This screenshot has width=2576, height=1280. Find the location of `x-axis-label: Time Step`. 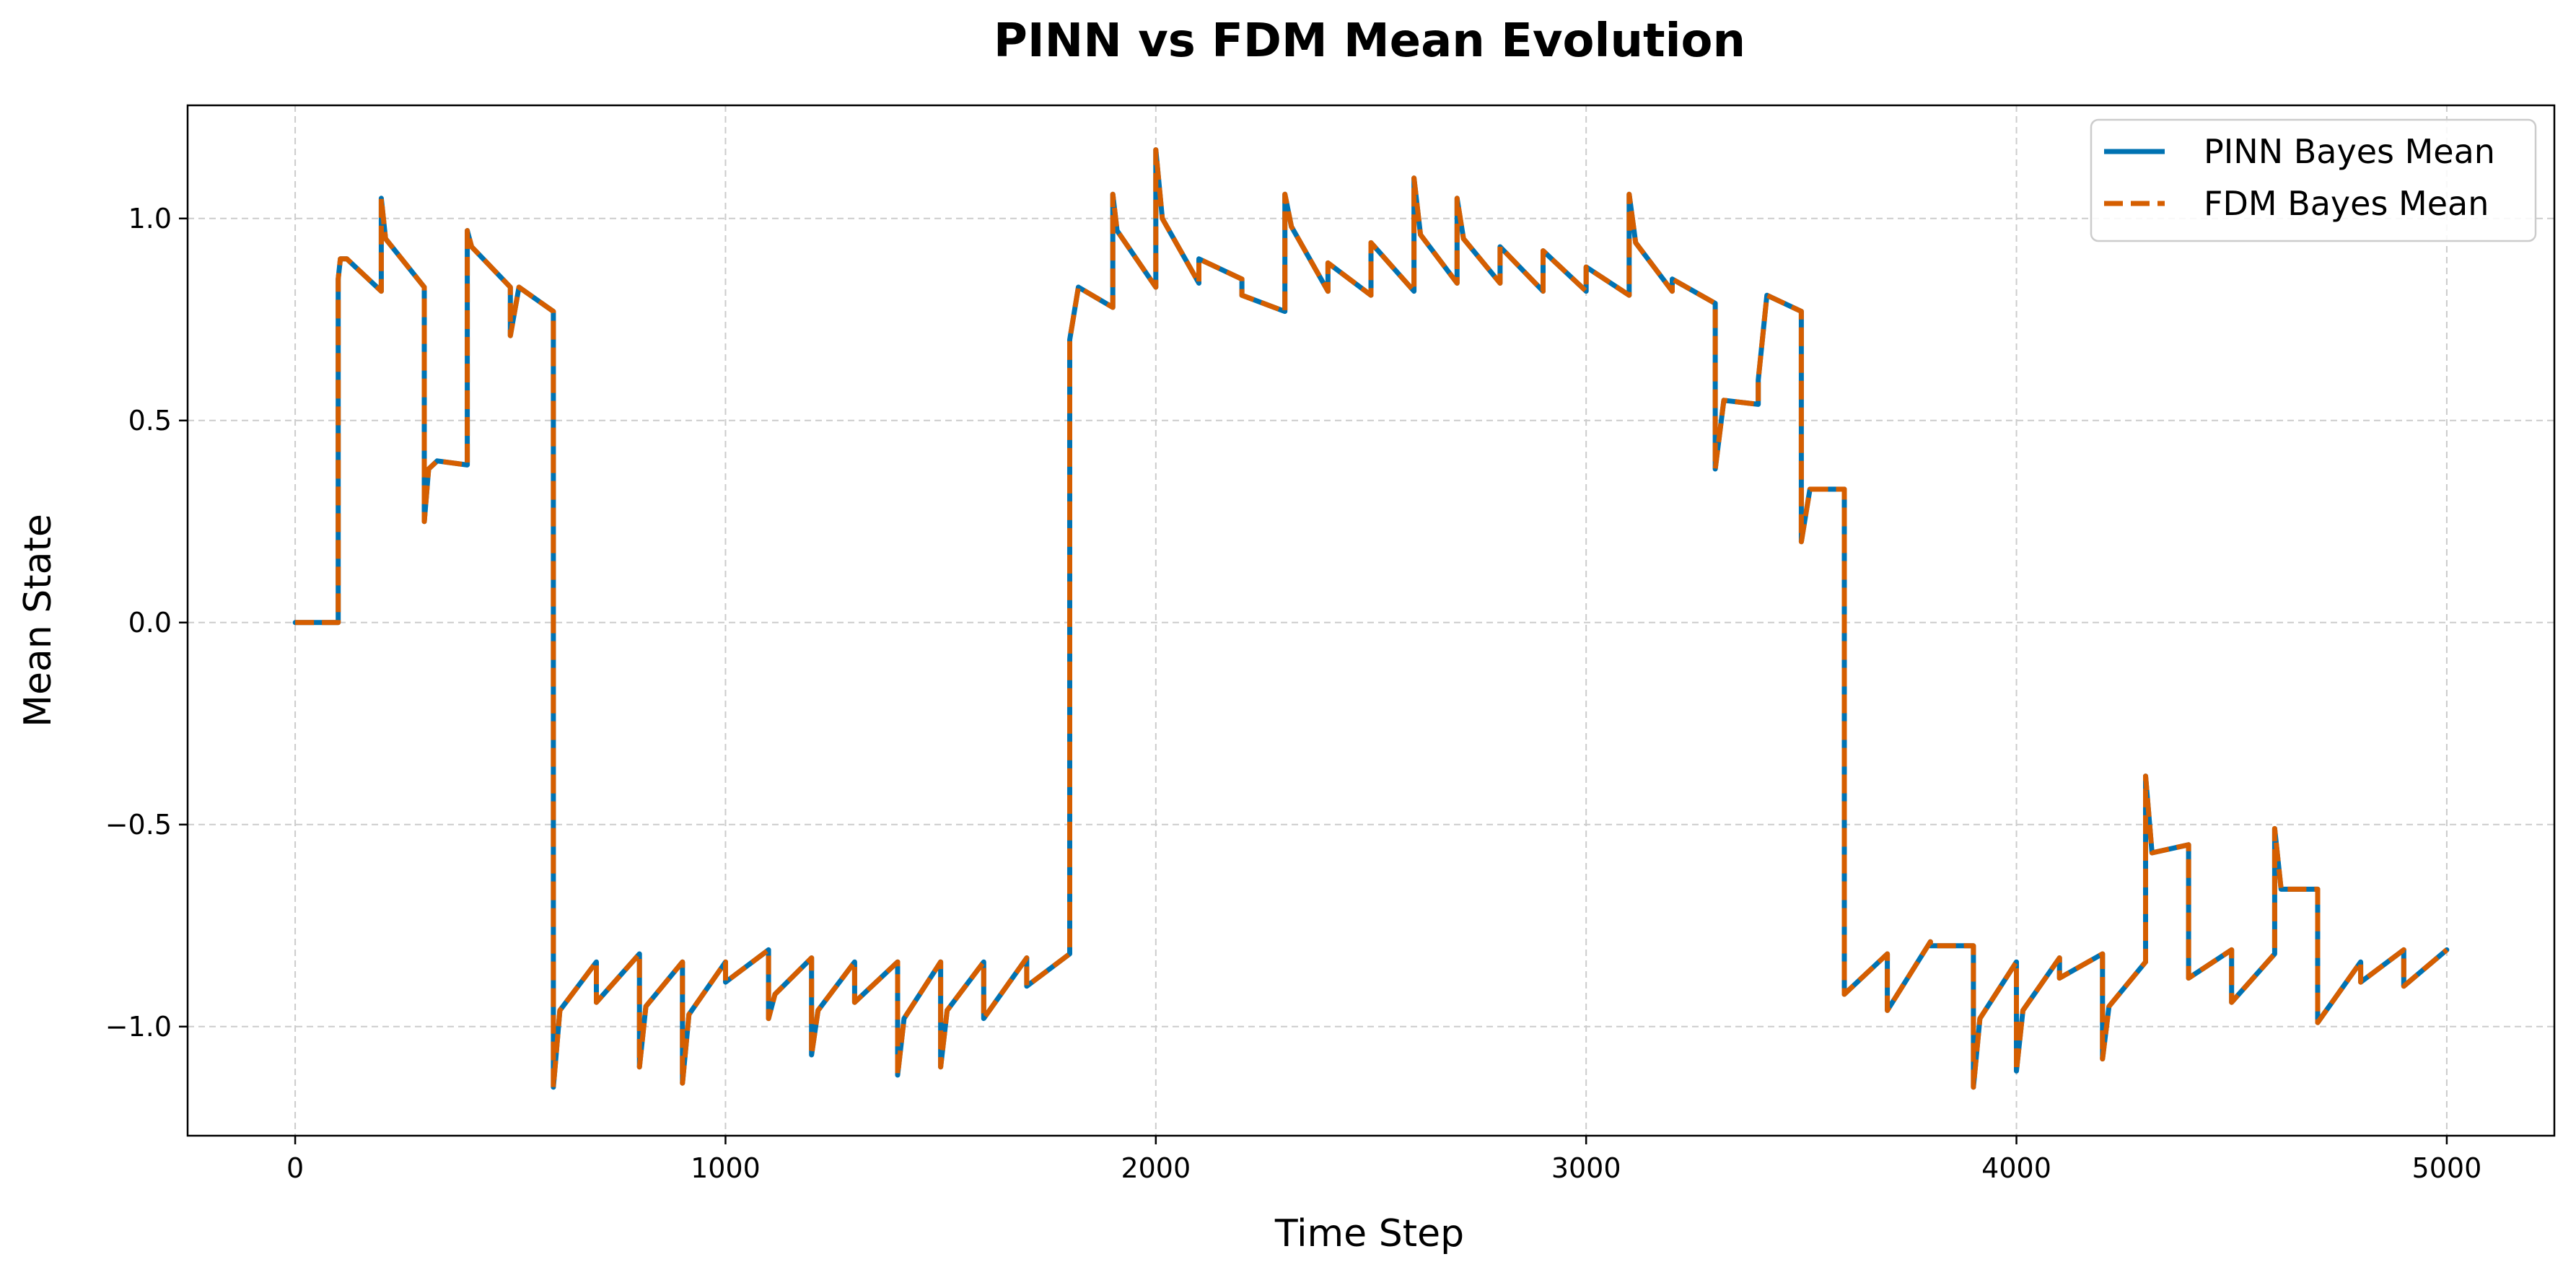

x-axis-label: Time Step is located at coordinates (1369, 1233).